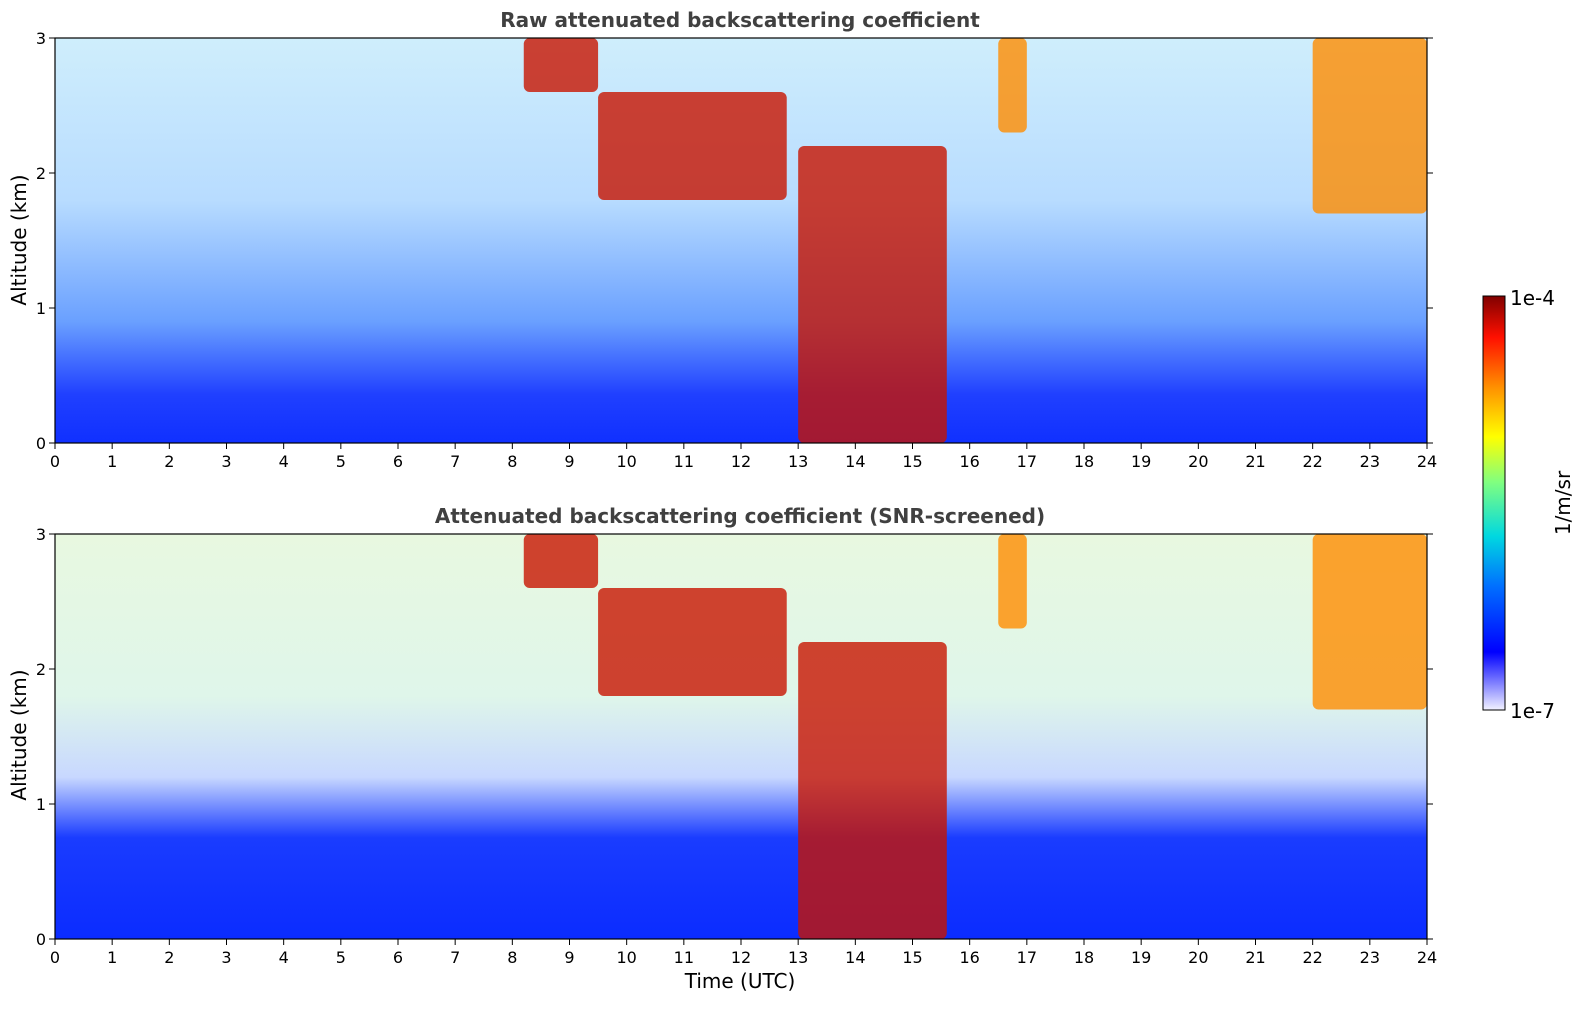 The height and width of the screenshot is (1020, 1595). Describe the element at coordinates (1563, 502) in the screenshot. I see `colorbar-unit-label: 1/m/sr` at that location.